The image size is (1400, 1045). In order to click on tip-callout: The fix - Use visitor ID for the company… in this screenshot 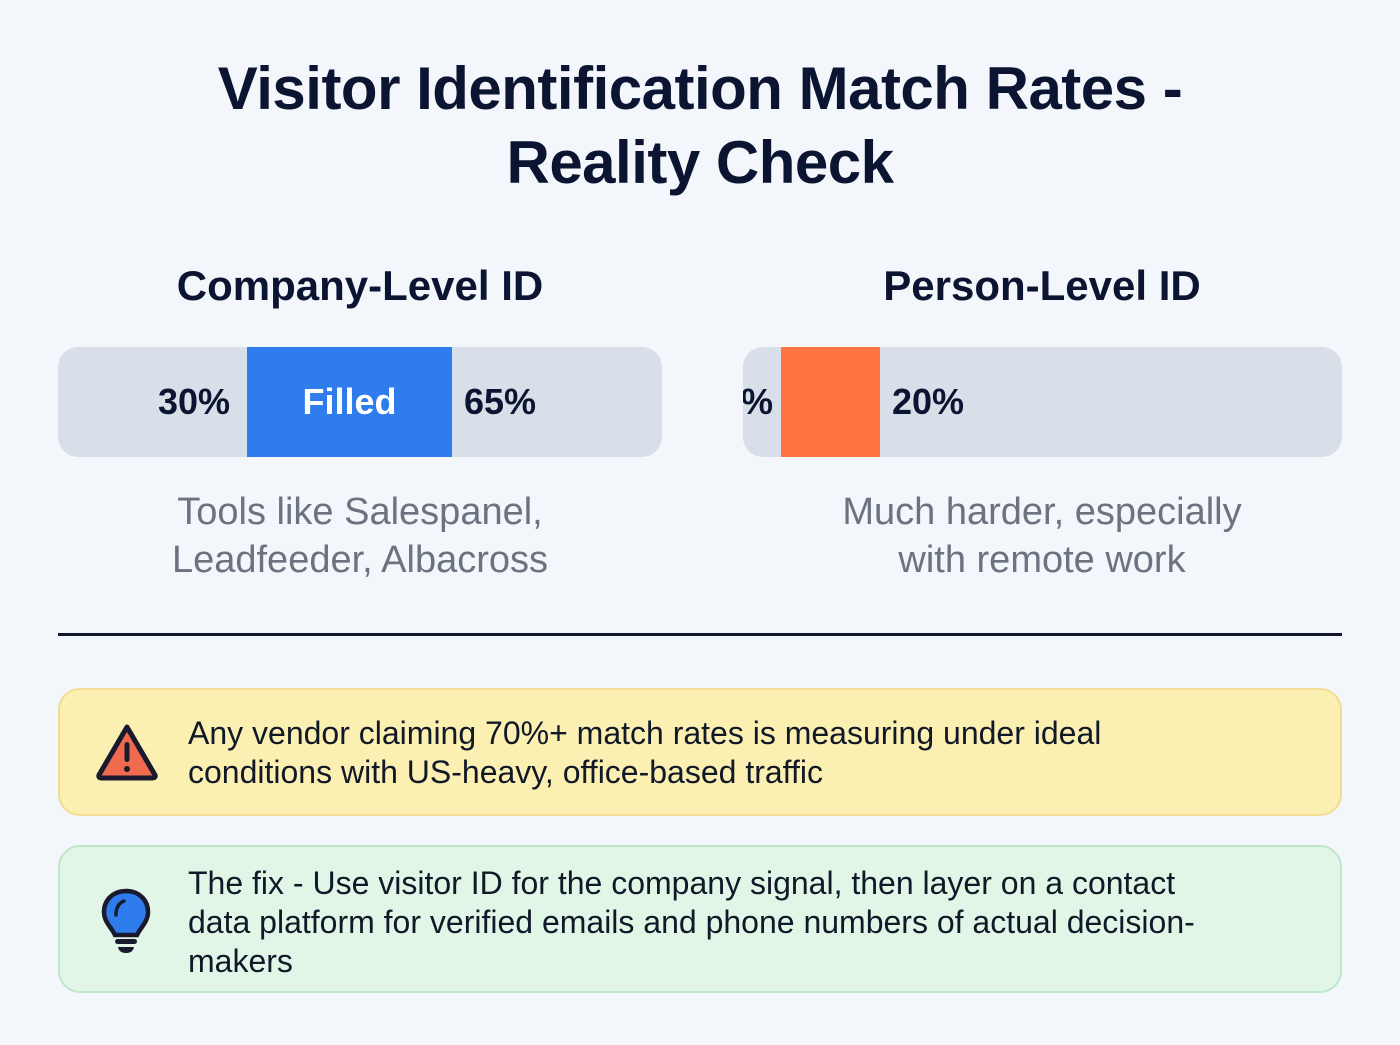, I will do `click(700, 919)`.